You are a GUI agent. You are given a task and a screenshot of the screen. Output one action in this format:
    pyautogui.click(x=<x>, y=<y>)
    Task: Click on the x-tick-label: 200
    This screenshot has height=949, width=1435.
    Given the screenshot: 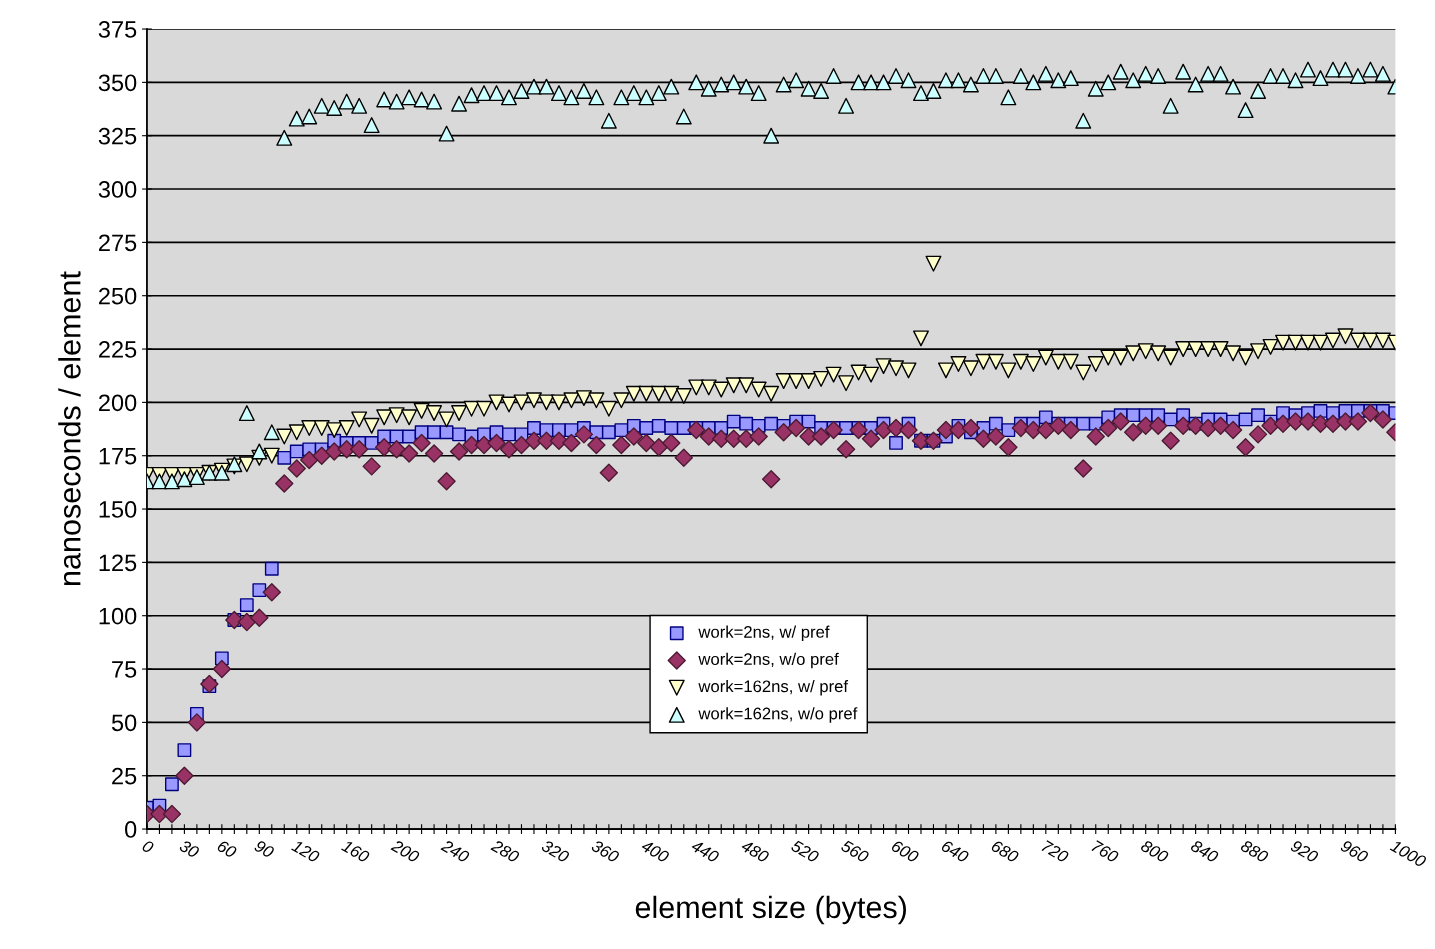 What is the action you would take?
    pyautogui.click(x=405, y=851)
    